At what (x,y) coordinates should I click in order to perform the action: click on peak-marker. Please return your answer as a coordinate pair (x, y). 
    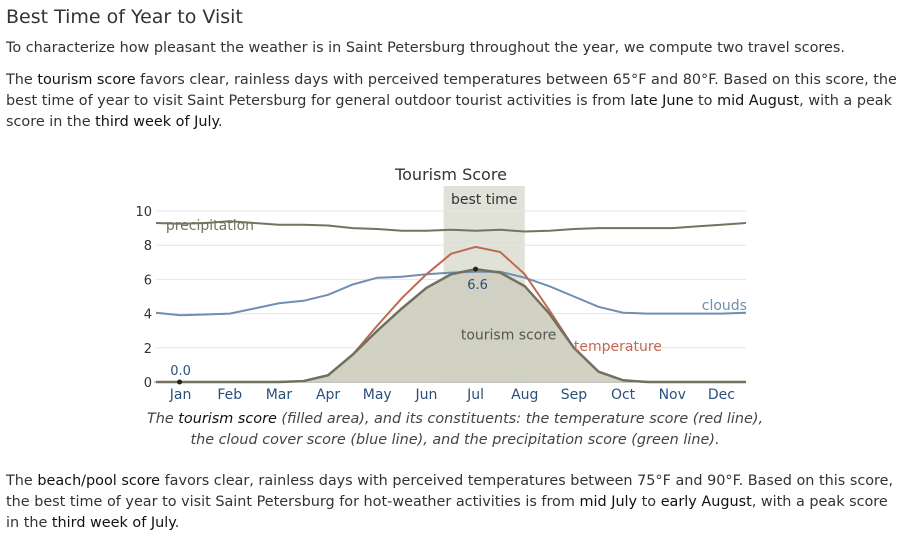
    Looking at the image, I should click on (476, 269).